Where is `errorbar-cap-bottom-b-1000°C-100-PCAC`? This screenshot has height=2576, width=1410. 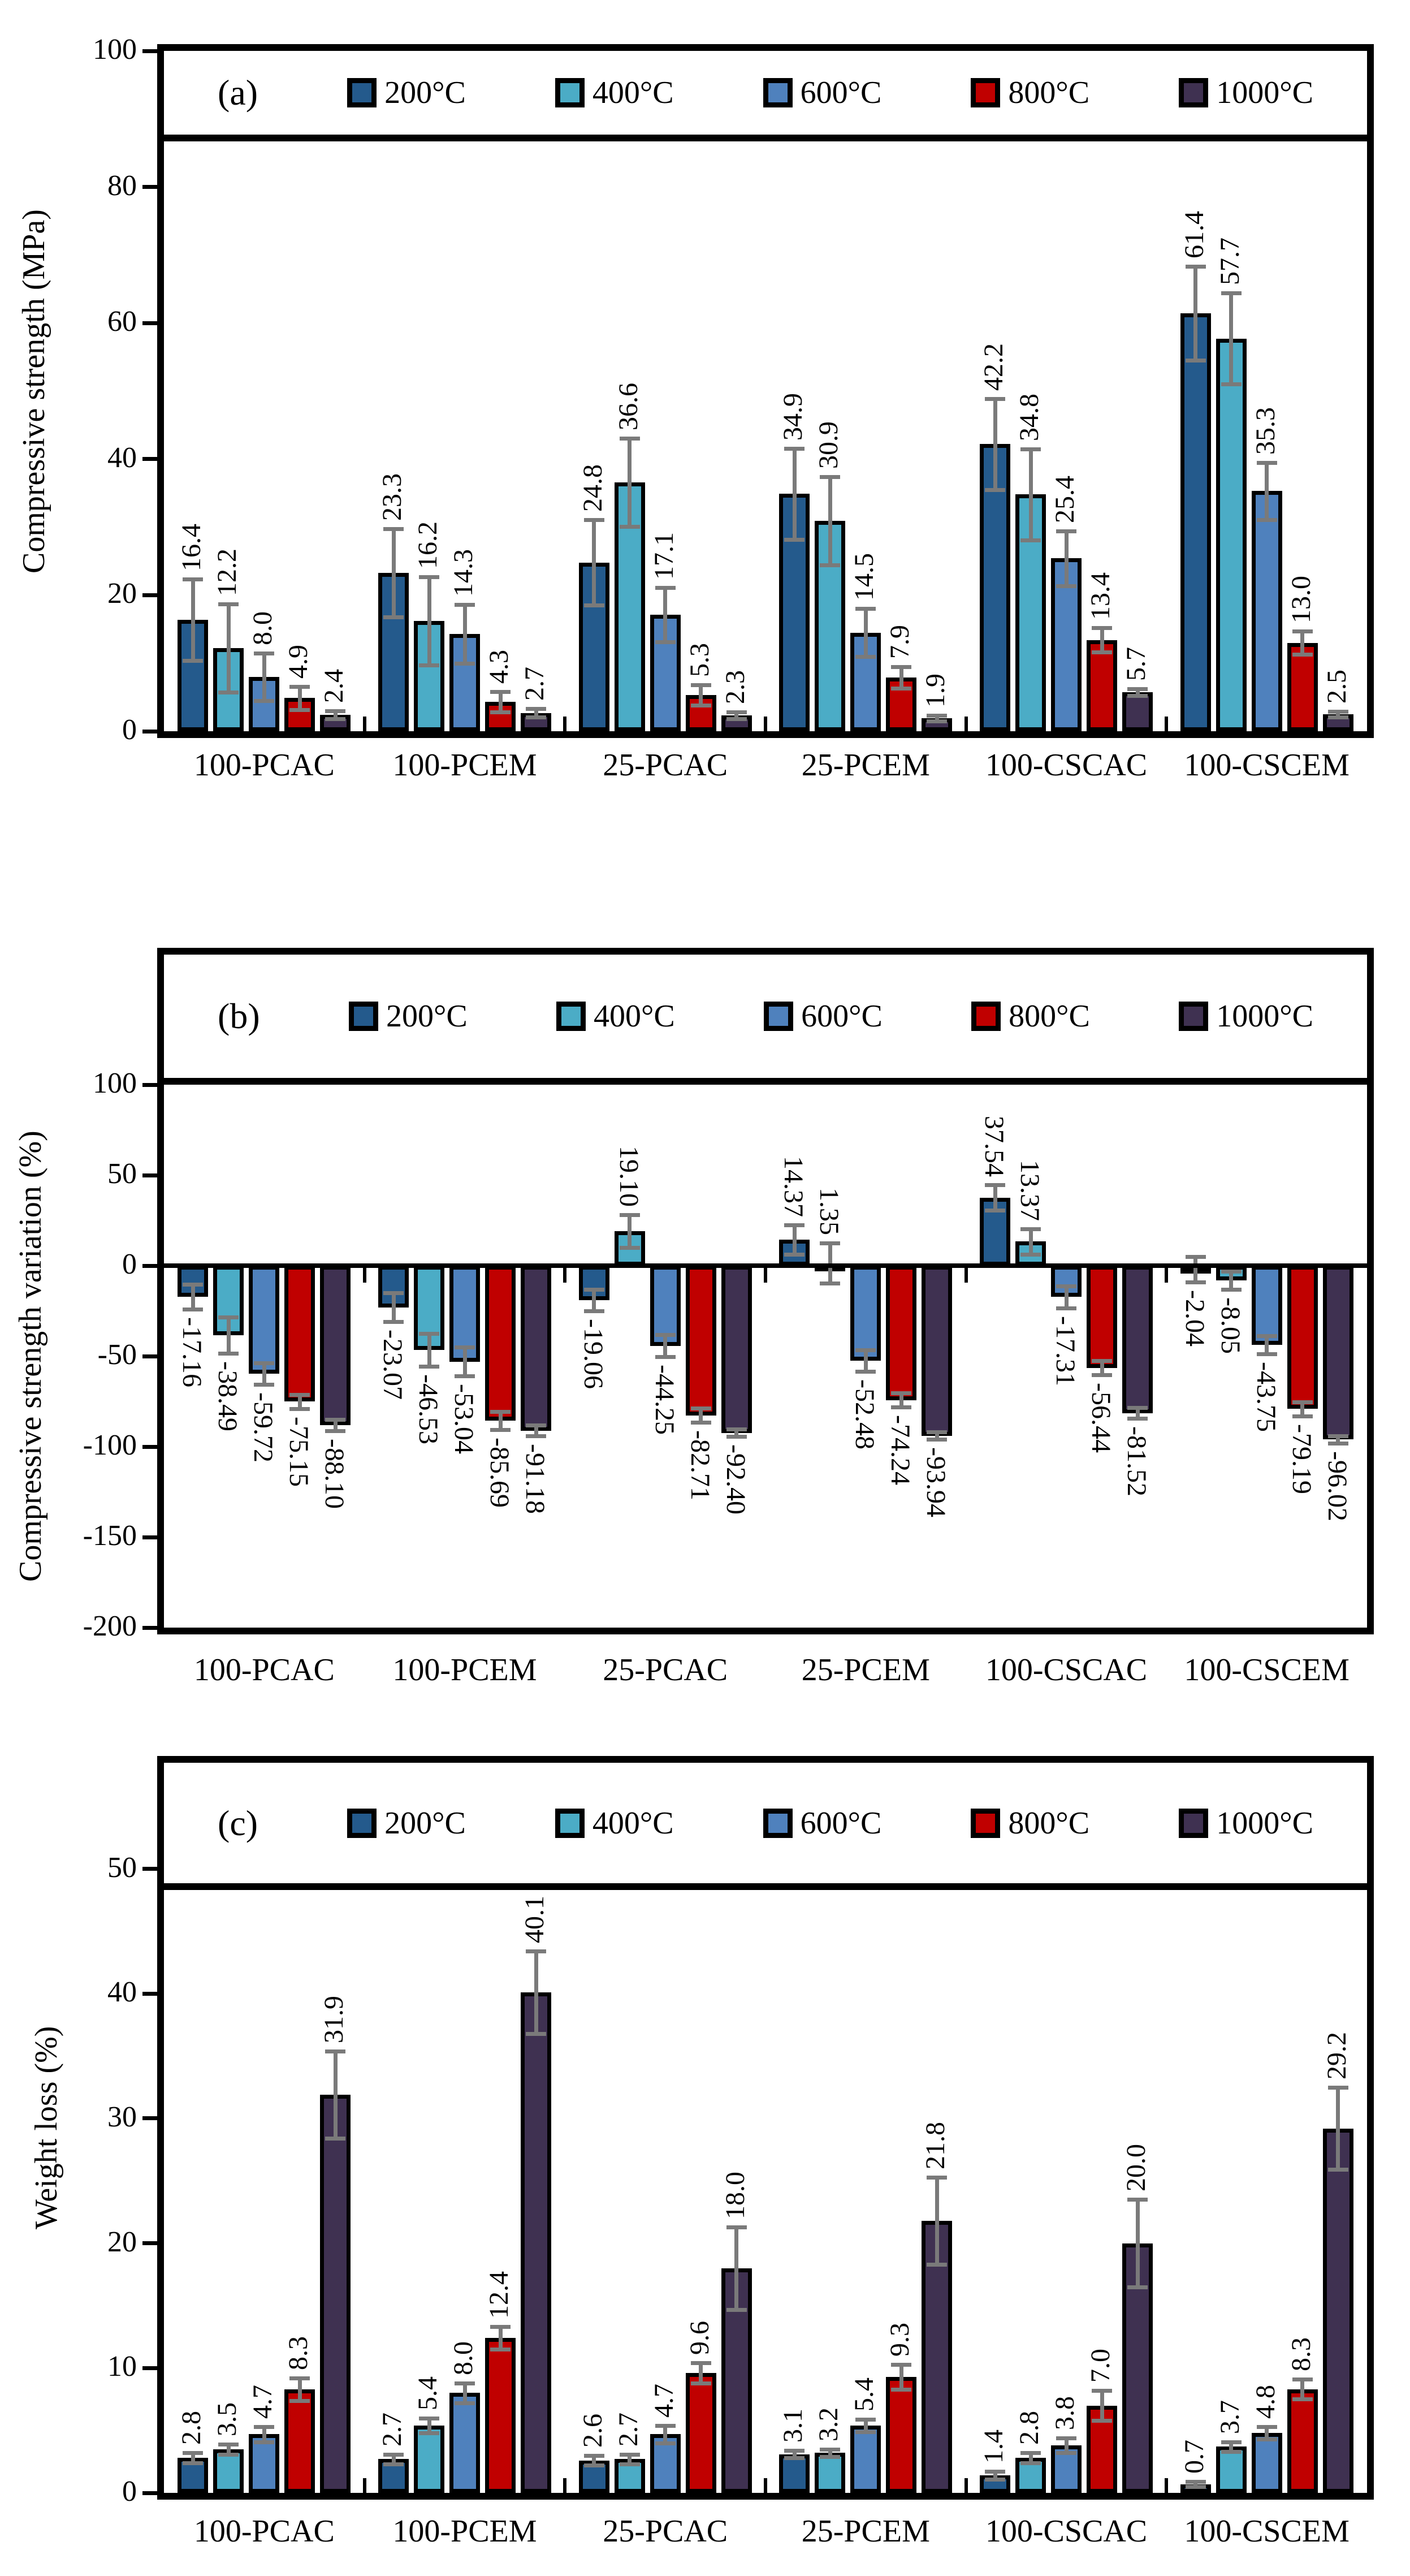
errorbar-cap-bottom-b-1000°C-100-PCAC is located at coordinates (335, 1431).